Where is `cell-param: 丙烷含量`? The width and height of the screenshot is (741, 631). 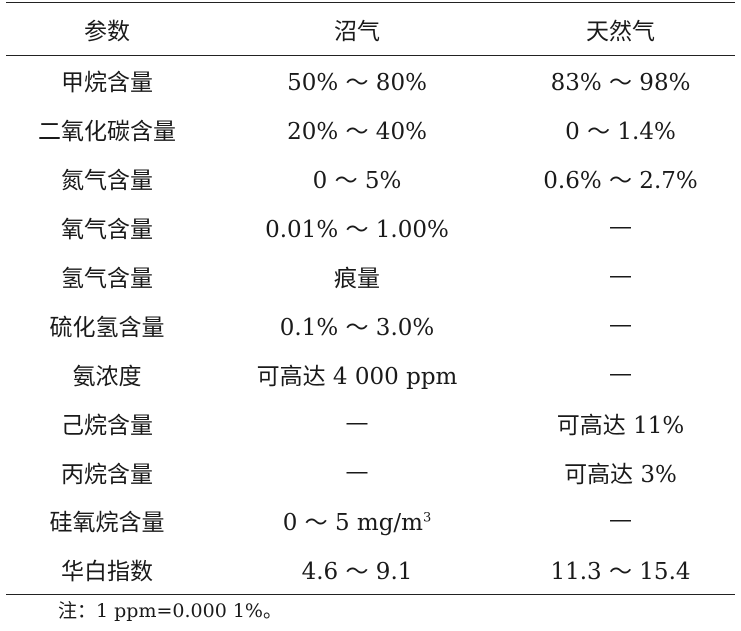 cell-param: 丙烷含量 is located at coordinates (107, 474).